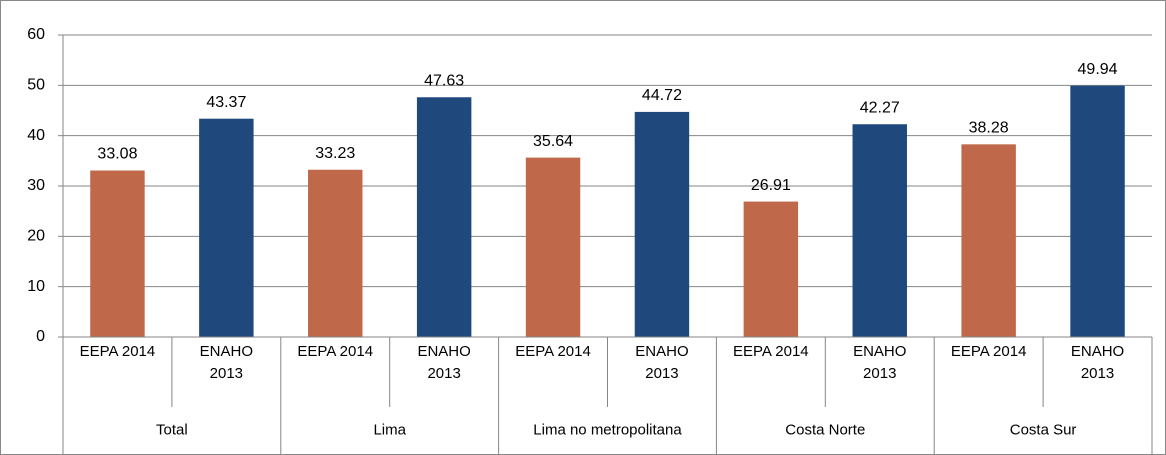 The image size is (1166, 455). What do you see at coordinates (771, 185) in the screenshot?
I see `value-label: 26.91` at bounding box center [771, 185].